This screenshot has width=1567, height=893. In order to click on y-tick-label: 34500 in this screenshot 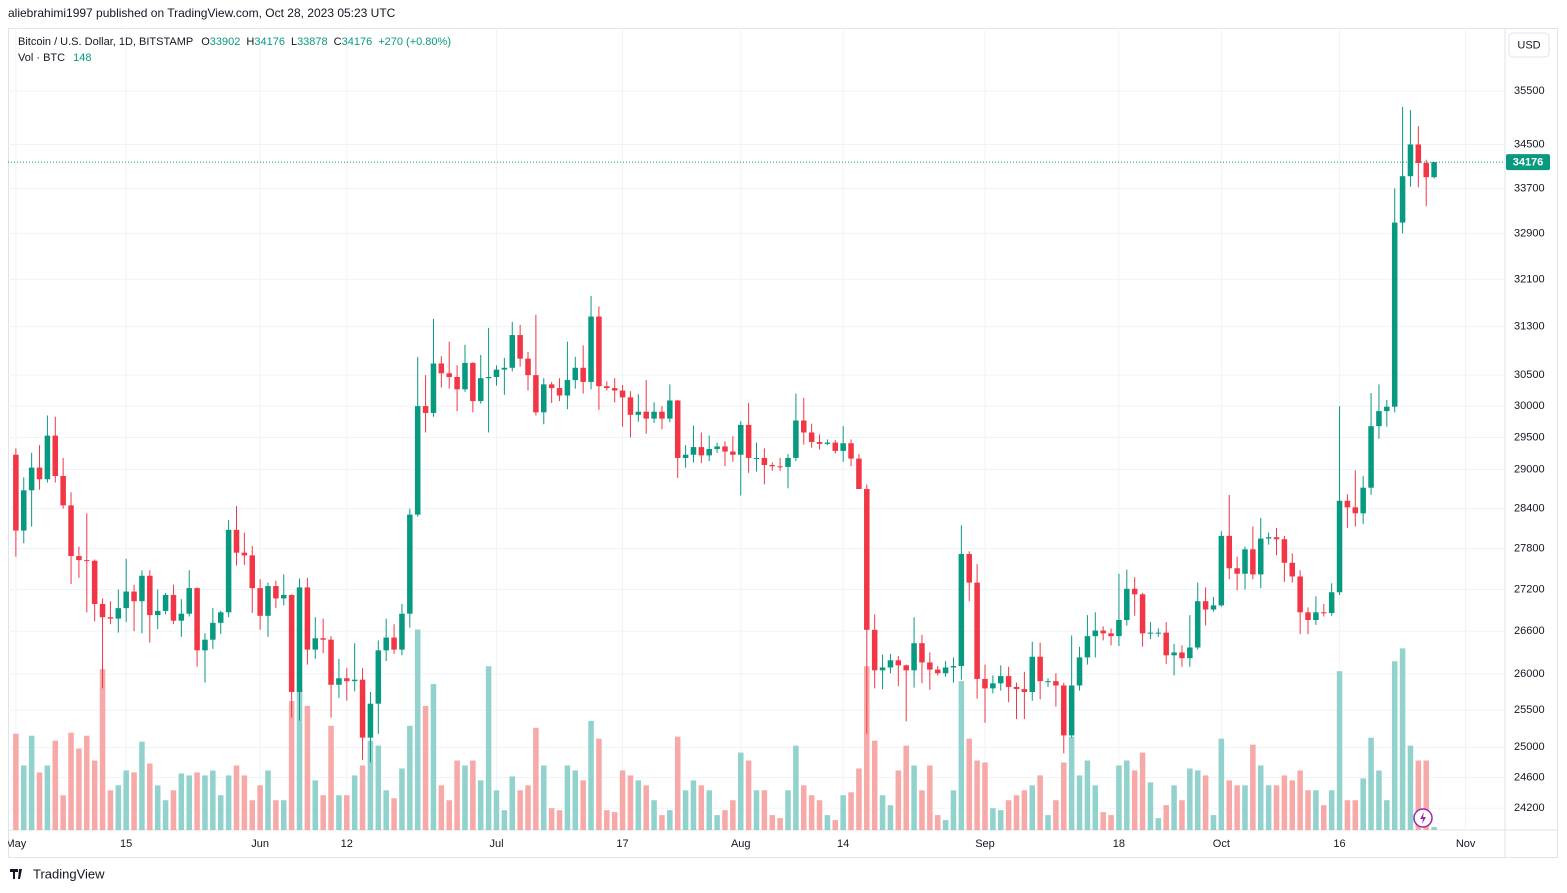, I will do `click(1529, 144)`.